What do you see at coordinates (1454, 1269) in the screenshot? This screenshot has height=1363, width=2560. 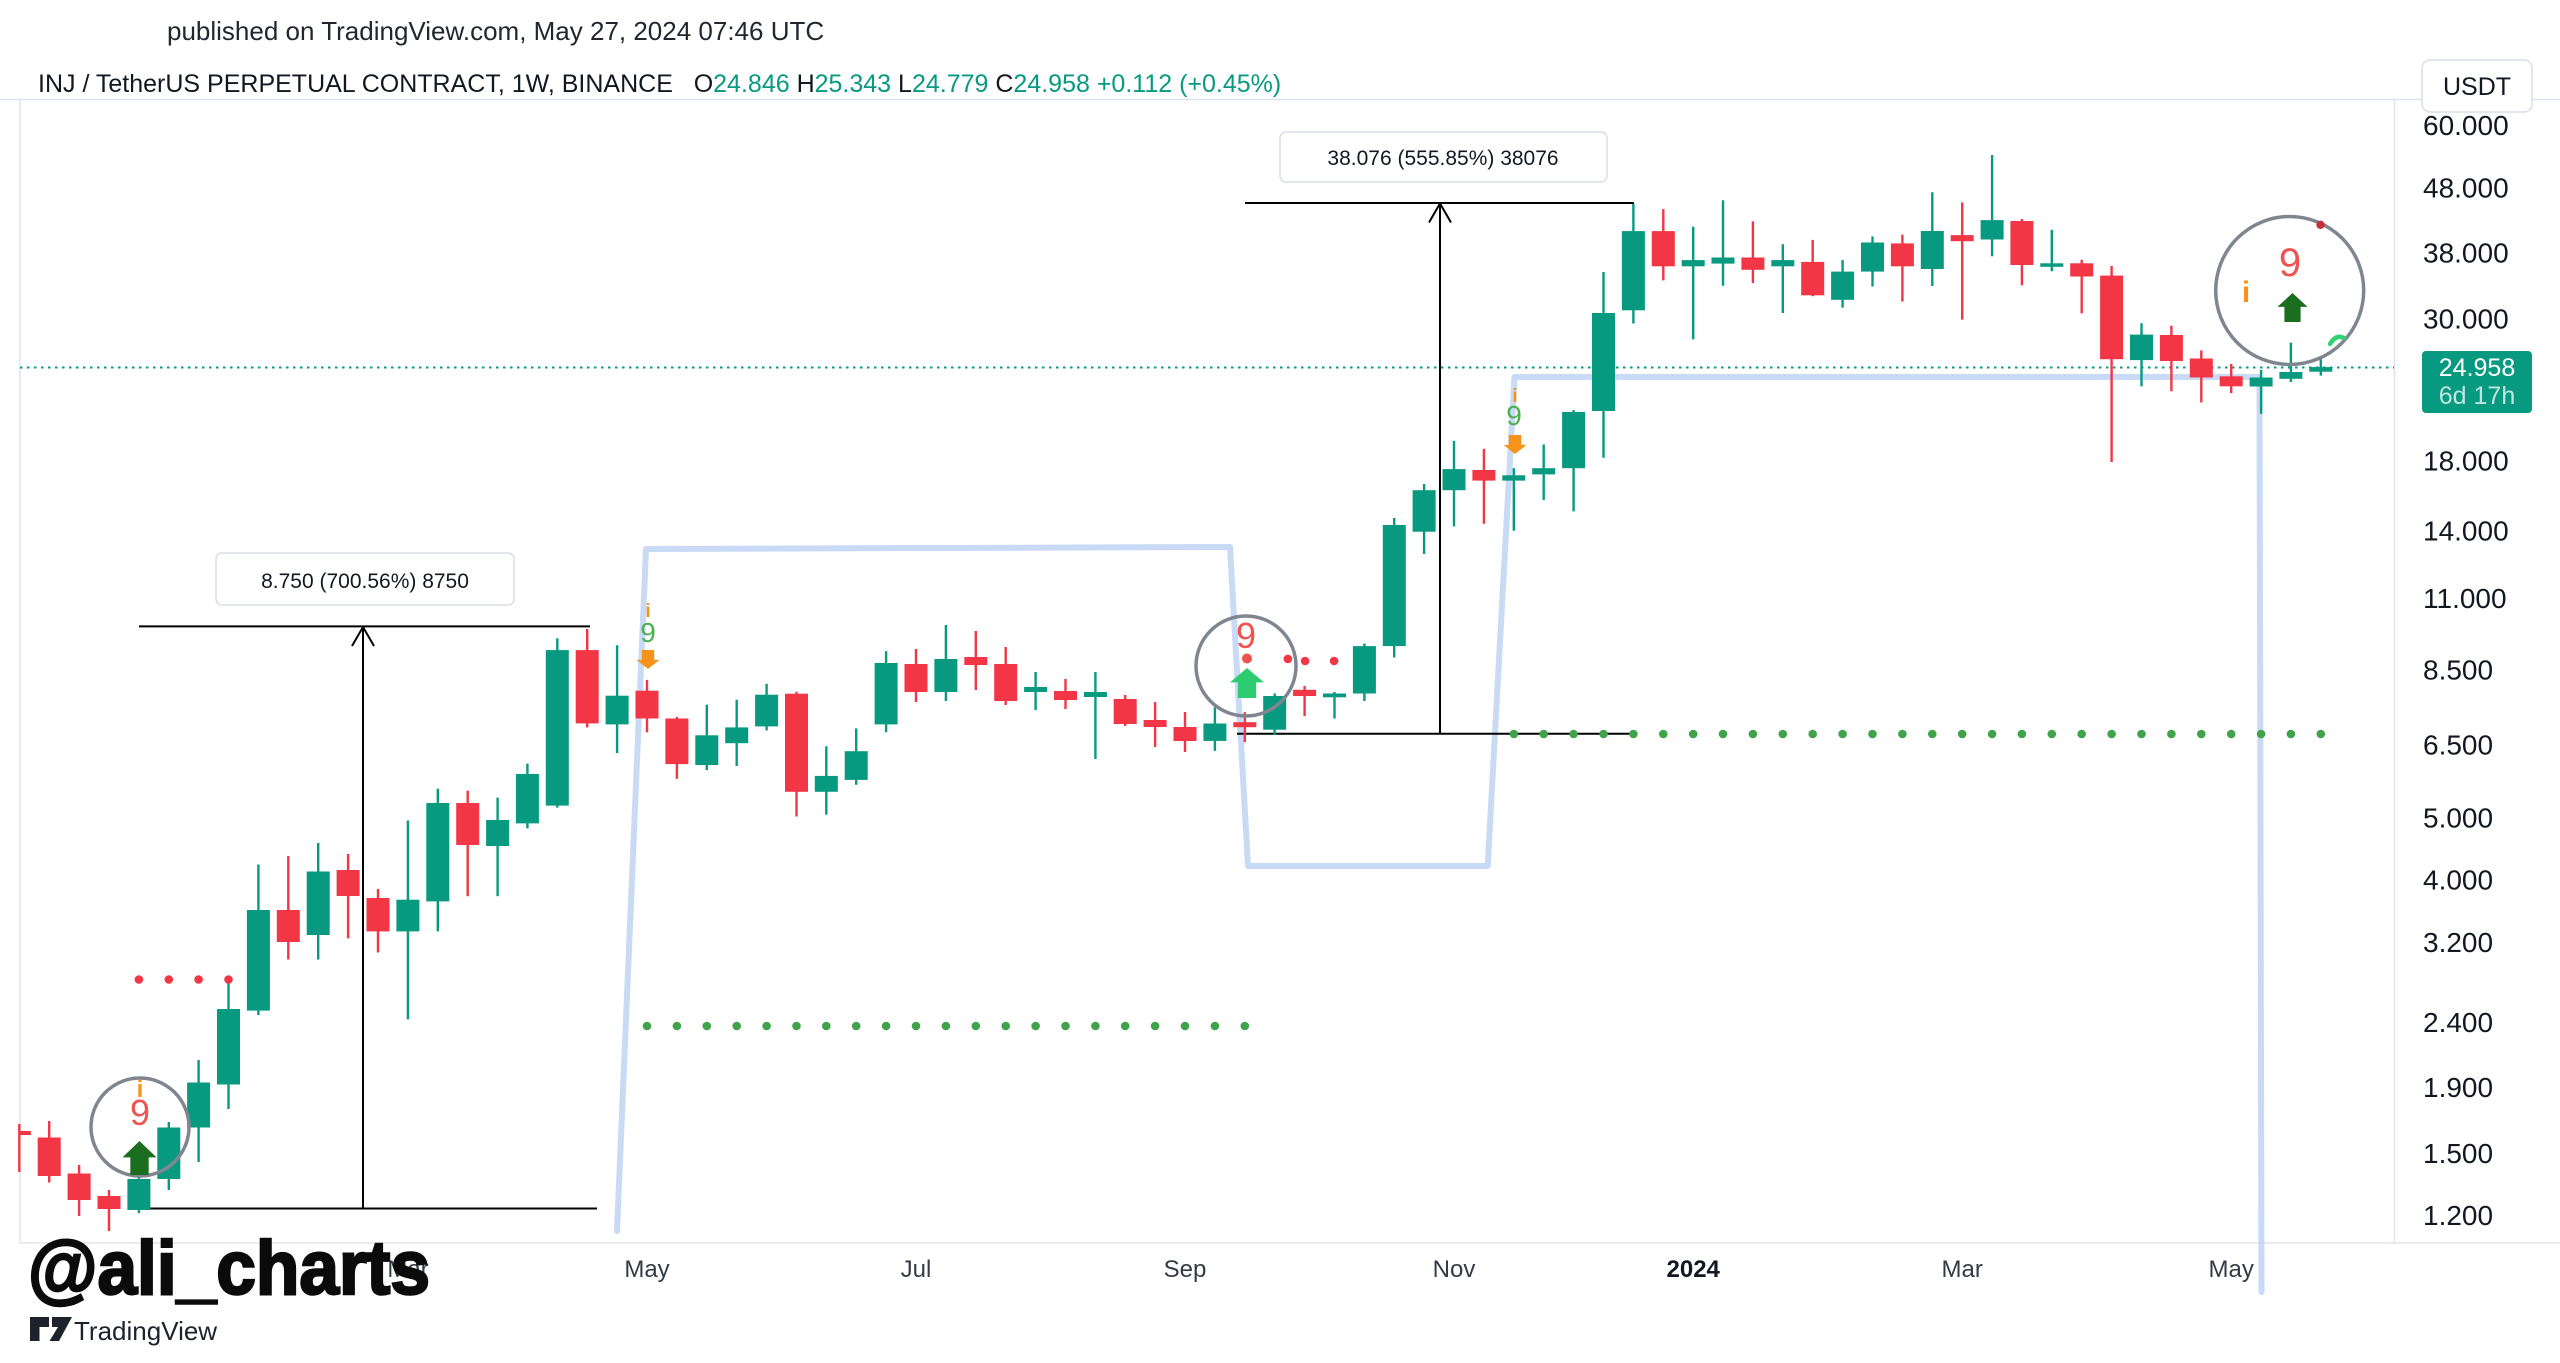 I see `svg-text: Nov` at bounding box center [1454, 1269].